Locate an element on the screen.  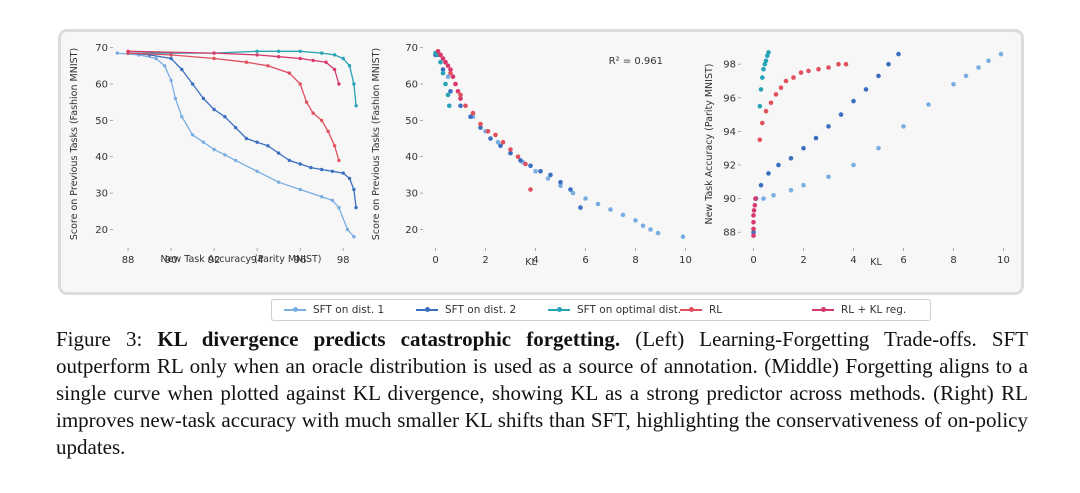
x-tick-label: 6 is located at coordinates (903, 260).